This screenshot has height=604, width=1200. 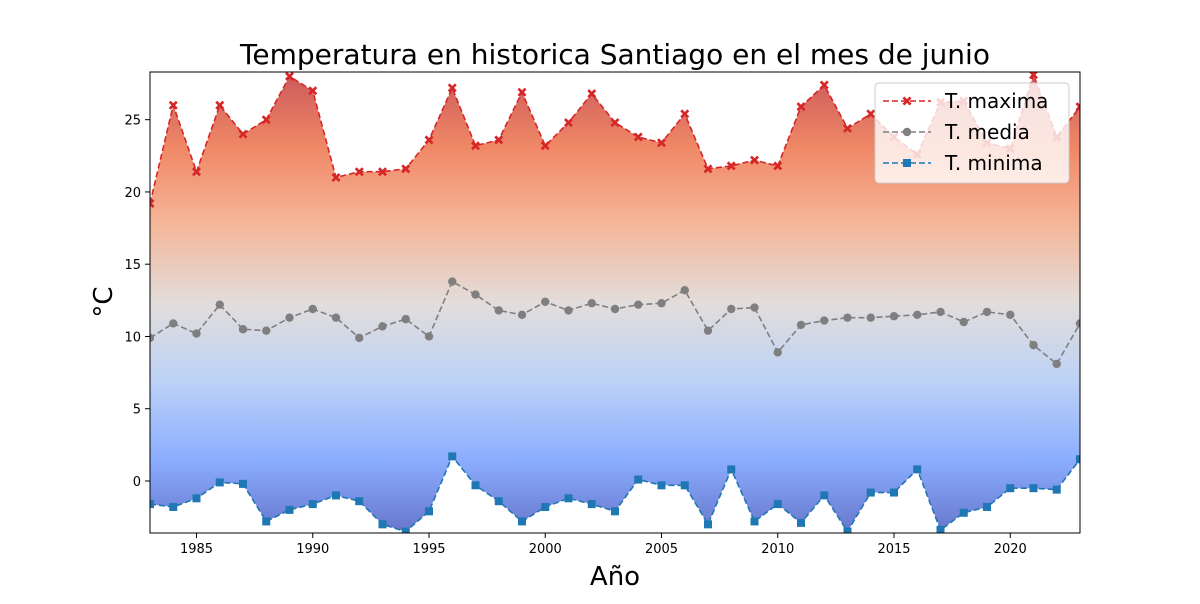 I want to click on y-tick-label: 20, so click(x=132, y=193).